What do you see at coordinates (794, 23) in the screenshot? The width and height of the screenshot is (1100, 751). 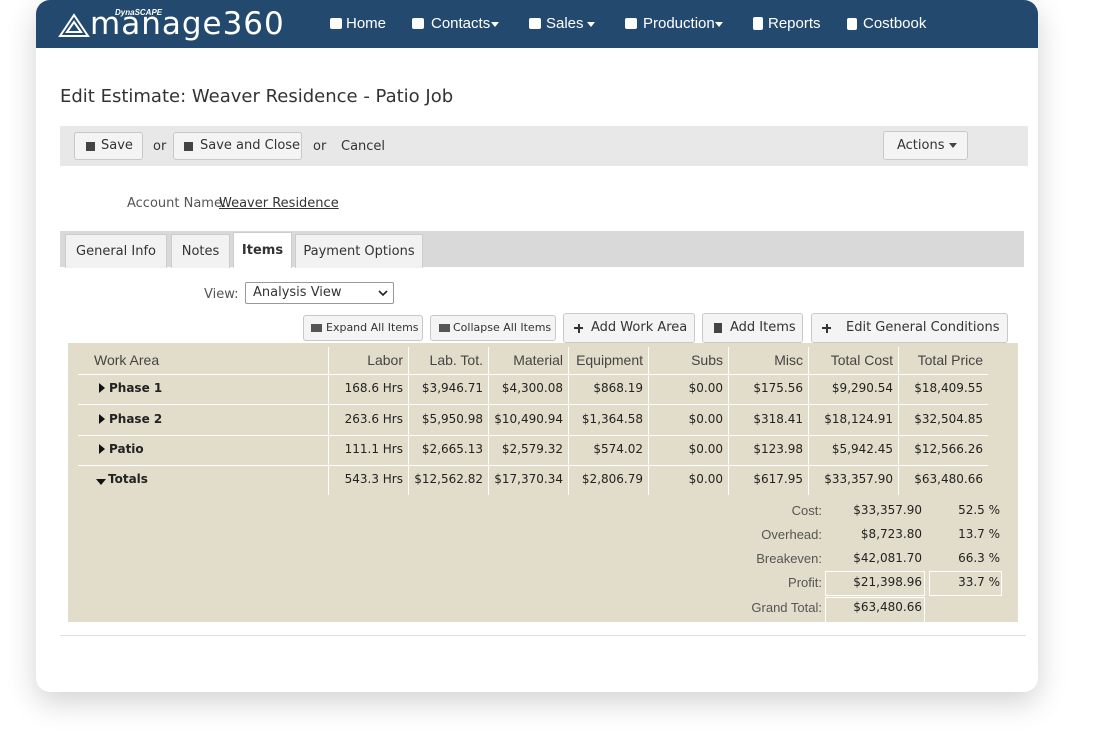 I see `nav-item: Reports` at bounding box center [794, 23].